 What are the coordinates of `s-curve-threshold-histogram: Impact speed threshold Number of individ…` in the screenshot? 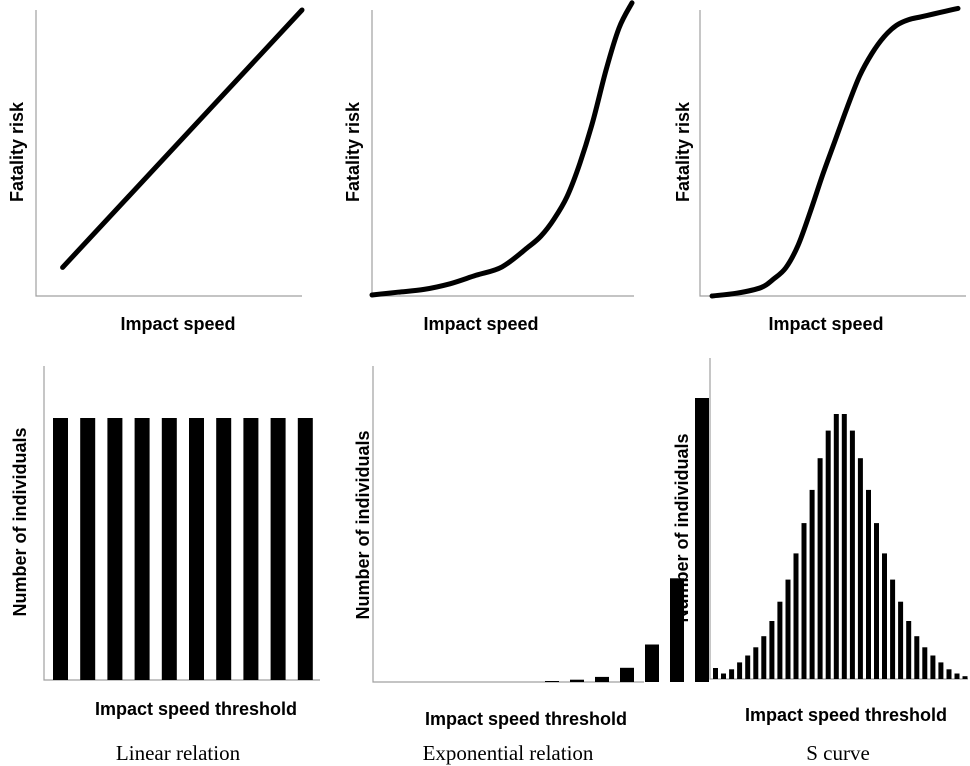 It's located at (820, 541).